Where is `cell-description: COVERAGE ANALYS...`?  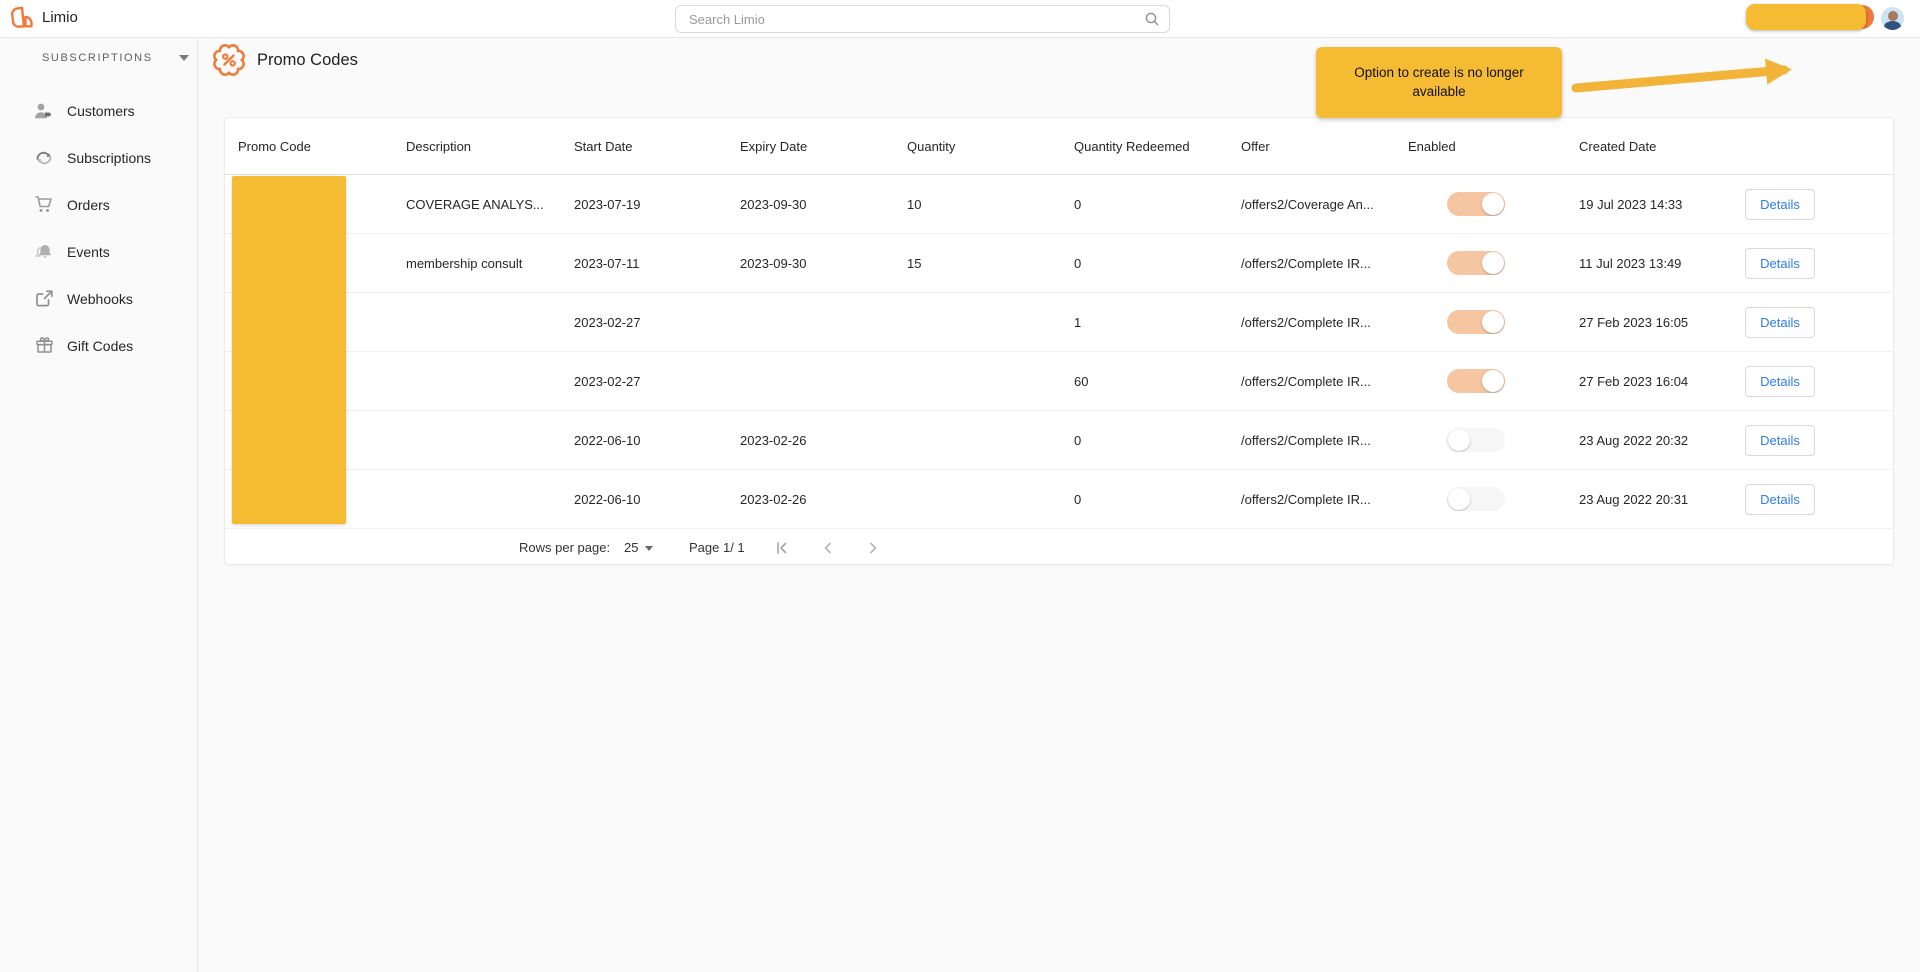 cell-description: COVERAGE ANALYS... is located at coordinates (475, 204).